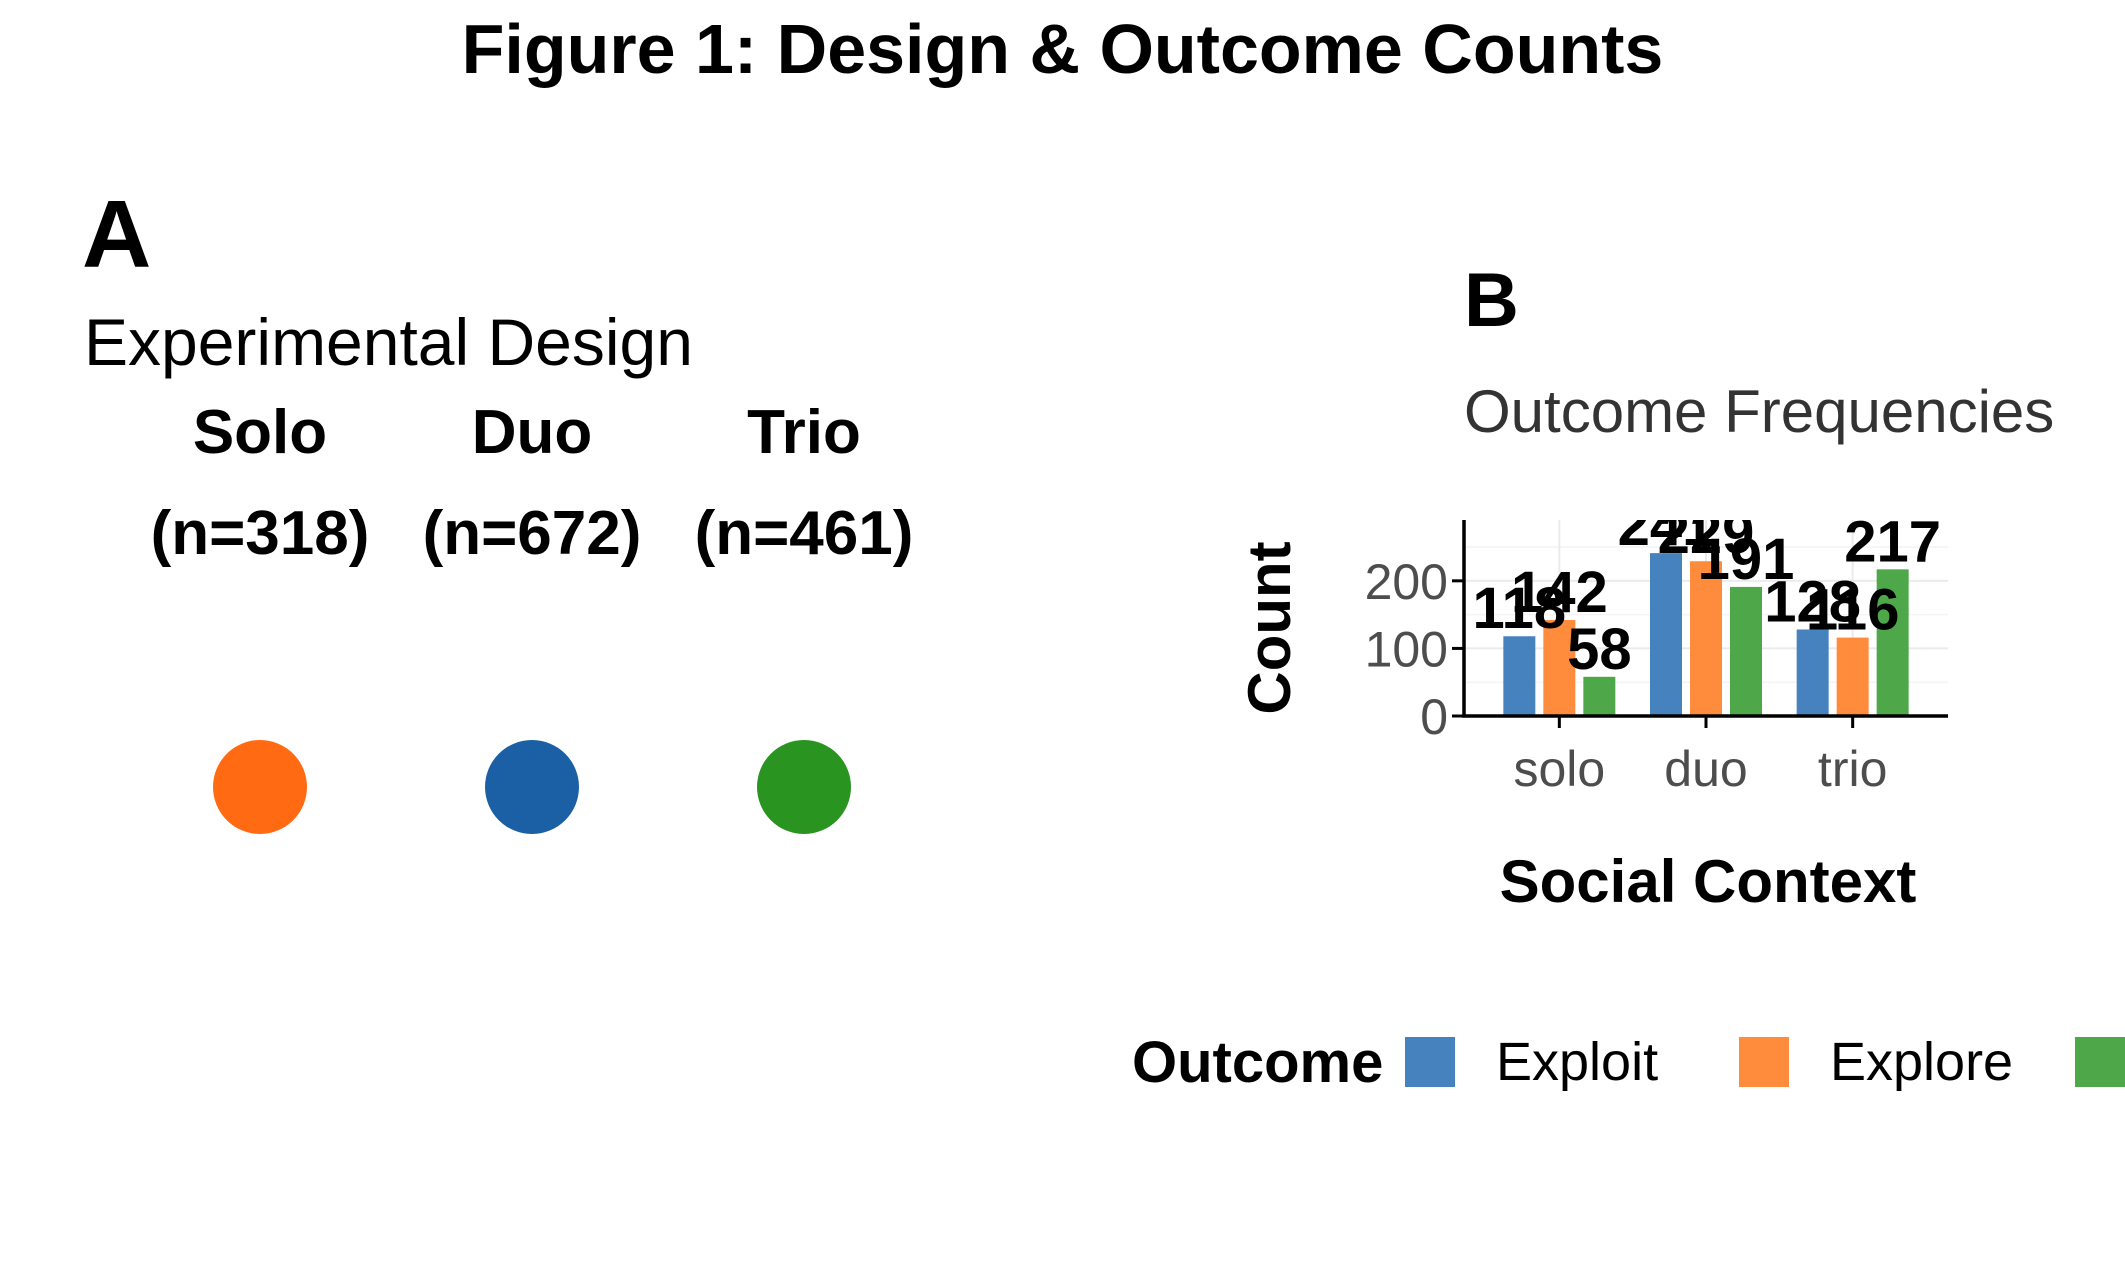 The height and width of the screenshot is (1275, 2125). Describe the element at coordinates (1434, 717) in the screenshot. I see `y-tick-label-0: 0` at that location.